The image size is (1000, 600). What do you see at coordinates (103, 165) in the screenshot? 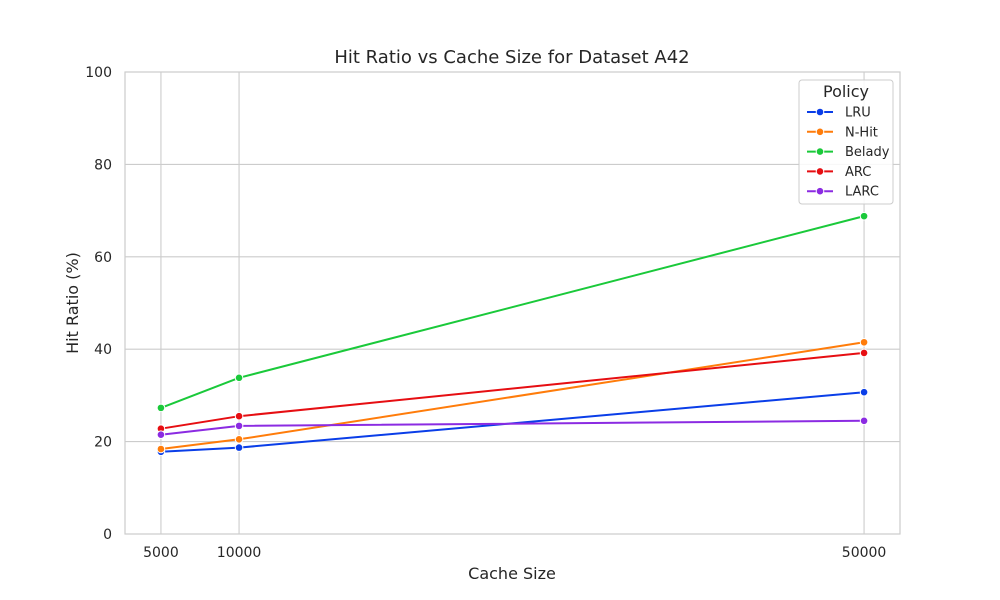
I see `y-tick-label: 80` at bounding box center [103, 165].